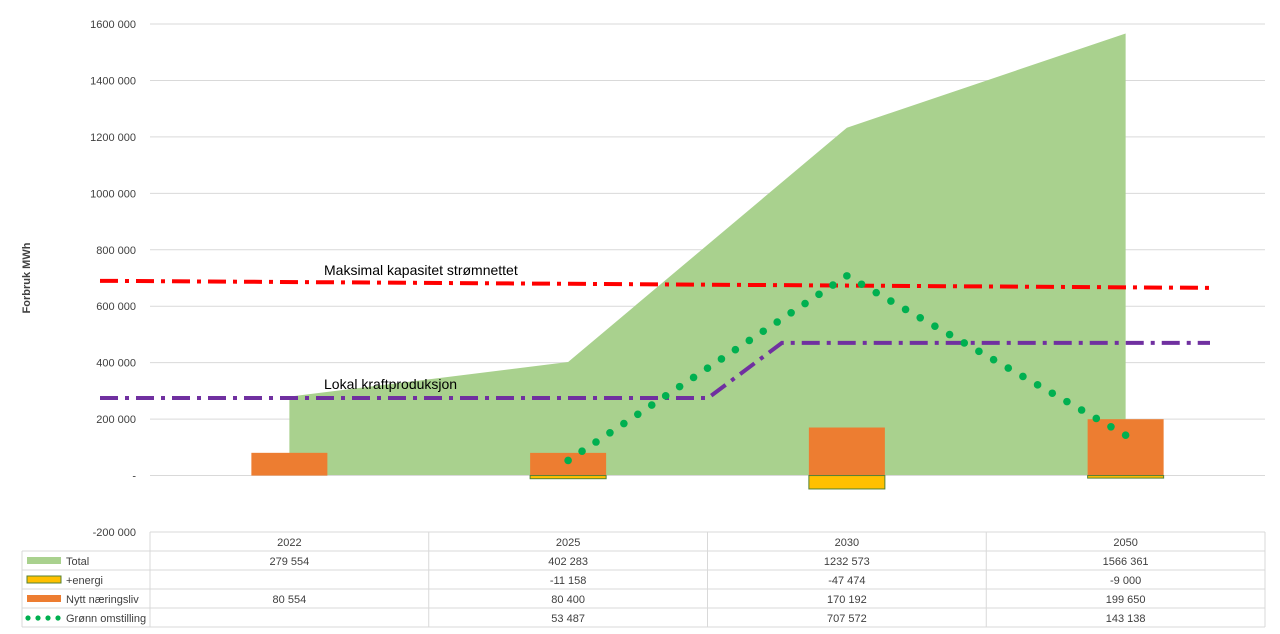 Image resolution: width=1280 pixels, height=634 pixels. Describe the element at coordinates (568, 619) in the screenshot. I see `table-value-cell: 53 487` at that location.